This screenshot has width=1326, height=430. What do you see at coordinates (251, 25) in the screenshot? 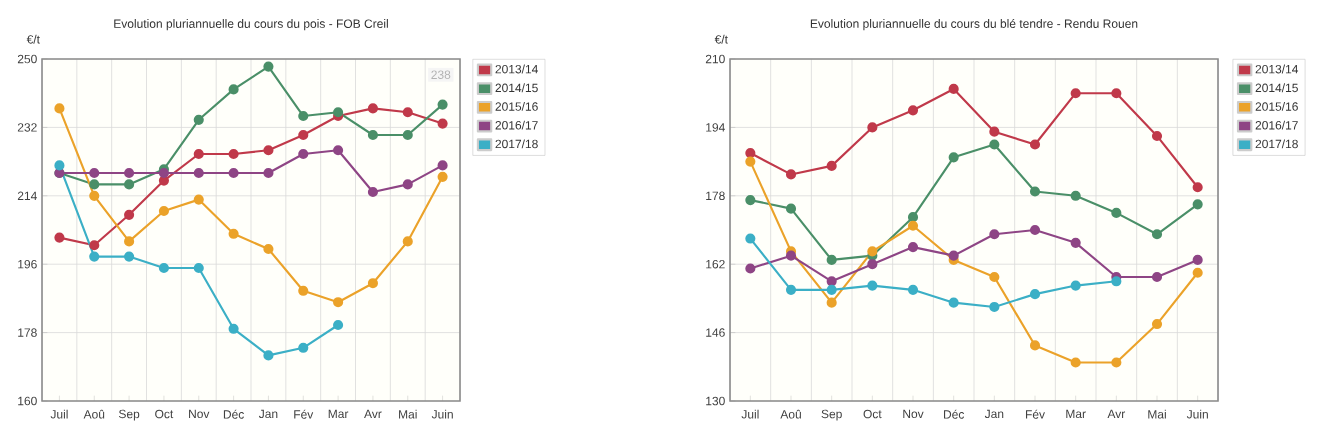
I see `chart-title: Evolution pluriannuelle du cours du pois - FOB Creil` at bounding box center [251, 25].